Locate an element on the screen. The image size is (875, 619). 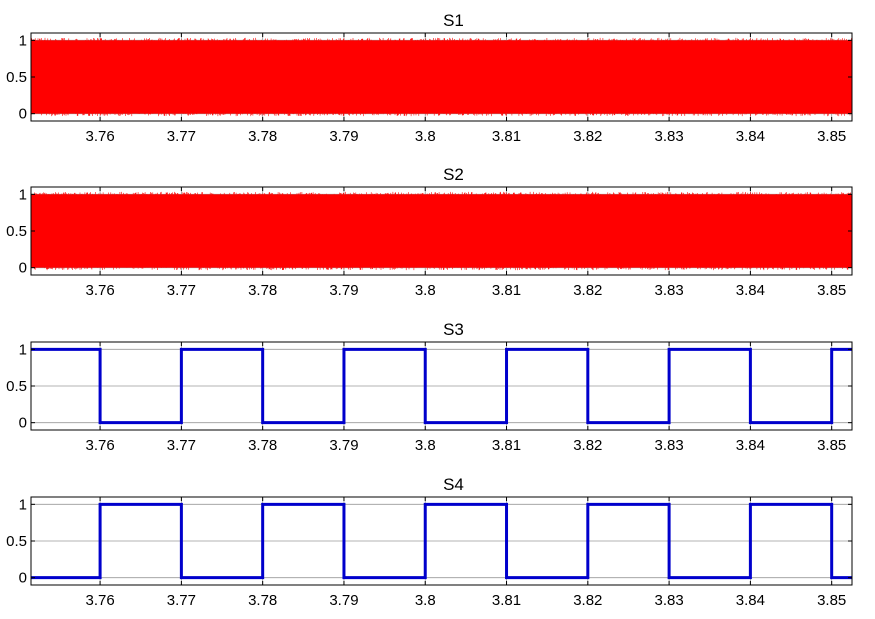
subplot-title: S3 is located at coordinates (453, 329).